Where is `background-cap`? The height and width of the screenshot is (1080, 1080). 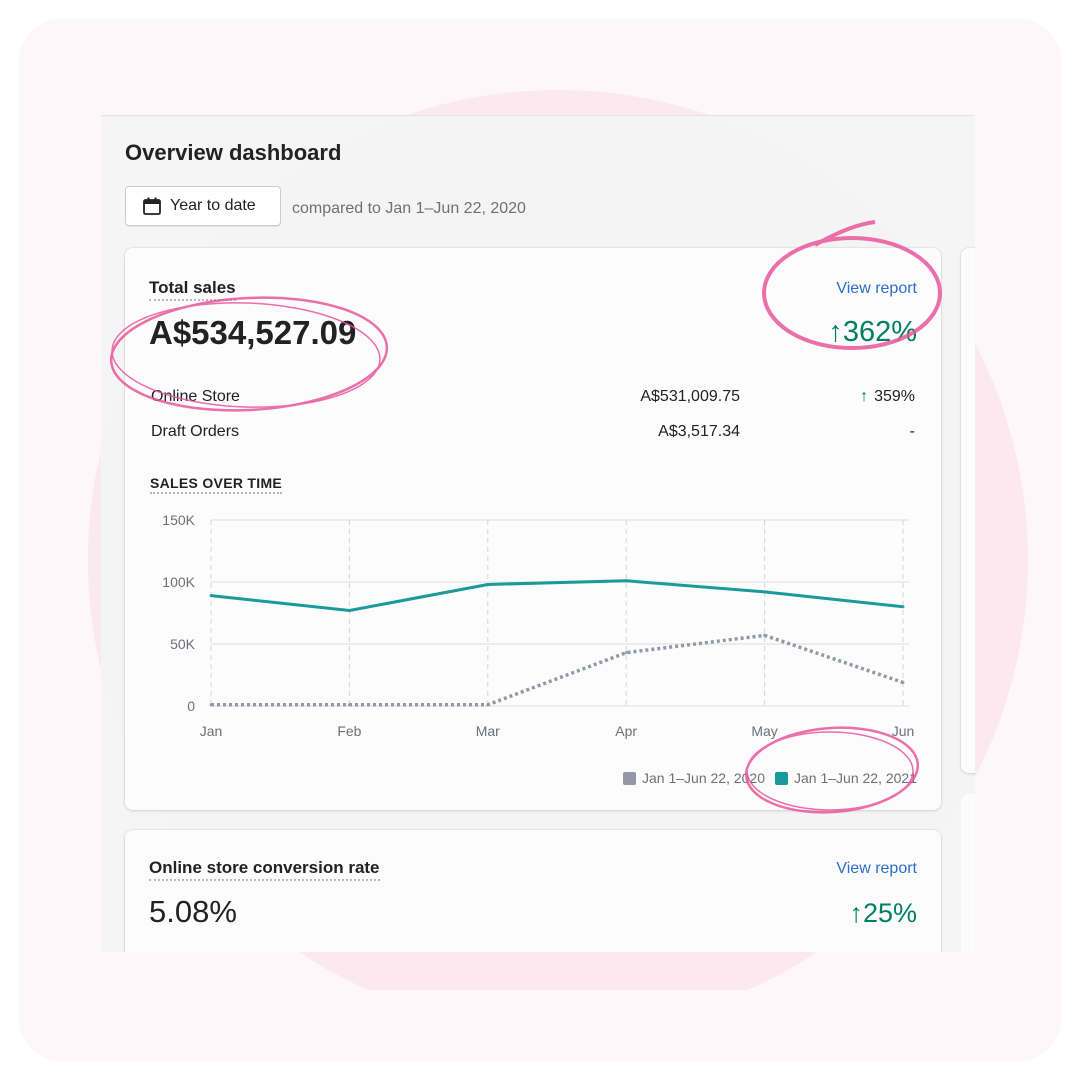 background-cap is located at coordinates (550, 1025).